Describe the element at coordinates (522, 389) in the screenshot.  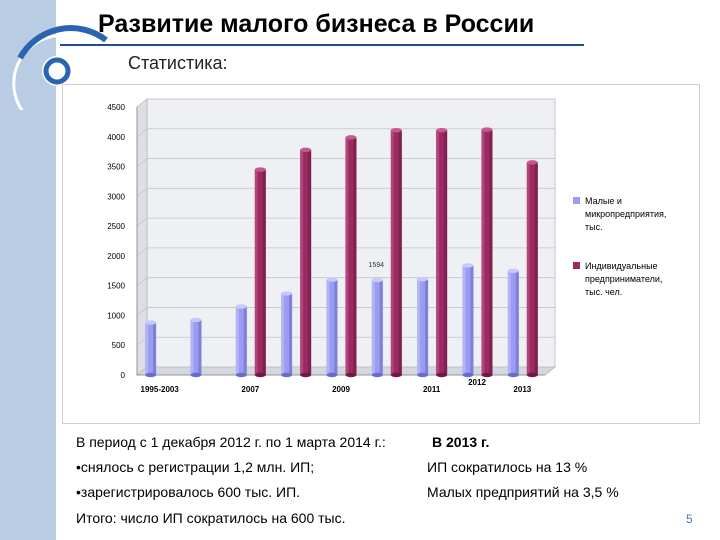
I see `x-tick-label: 2013` at that location.